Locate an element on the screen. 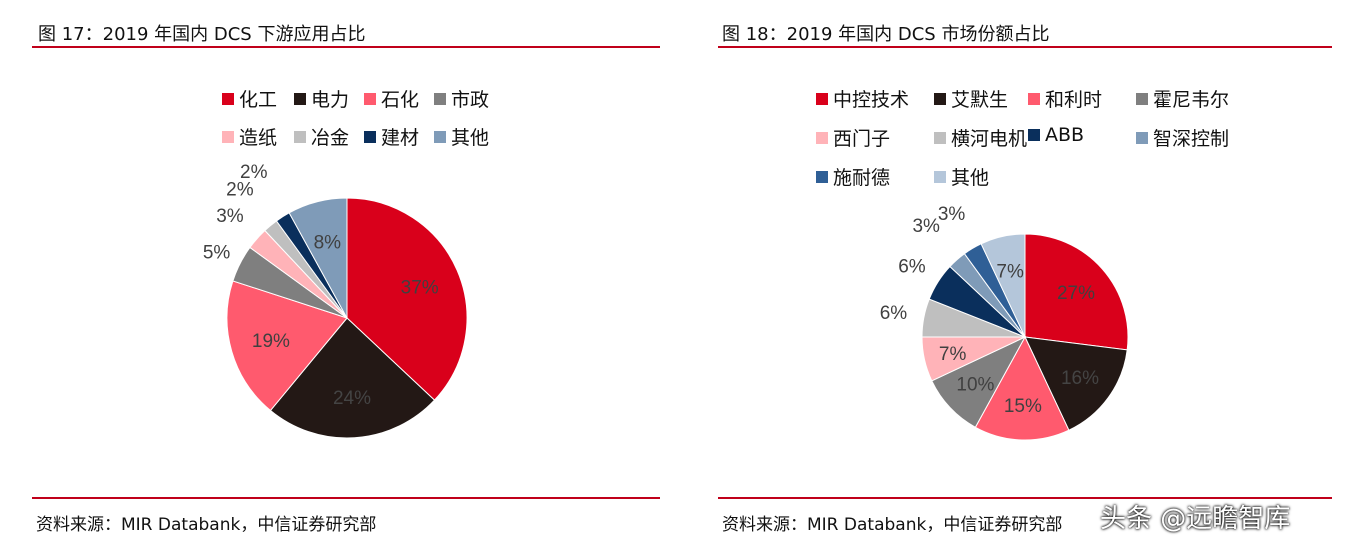 Image resolution: width=1363 pixels, height=548 pixels. legend-label: 艾默生 is located at coordinates (980, 100).